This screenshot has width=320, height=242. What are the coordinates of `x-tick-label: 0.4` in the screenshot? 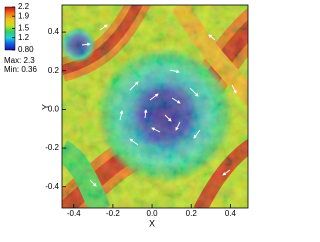 It's located at (231, 213).